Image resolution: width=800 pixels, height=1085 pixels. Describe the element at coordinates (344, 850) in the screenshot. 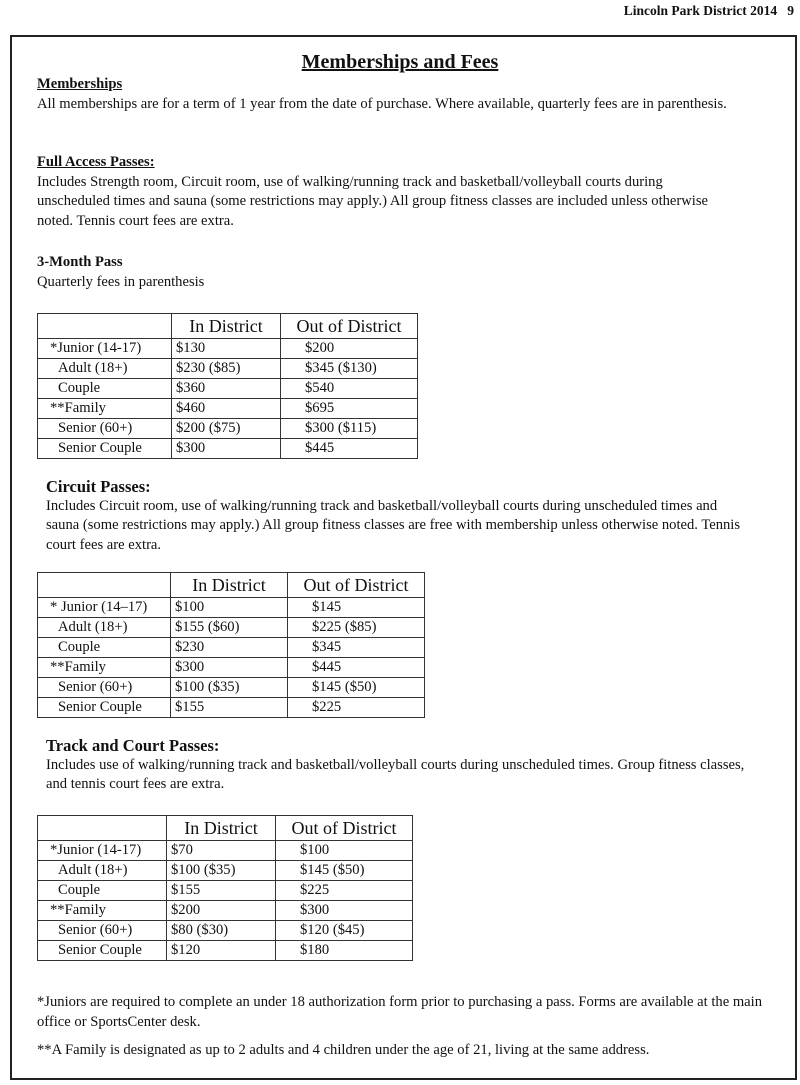

I see `out-of-district-fee-cell: $100` at that location.